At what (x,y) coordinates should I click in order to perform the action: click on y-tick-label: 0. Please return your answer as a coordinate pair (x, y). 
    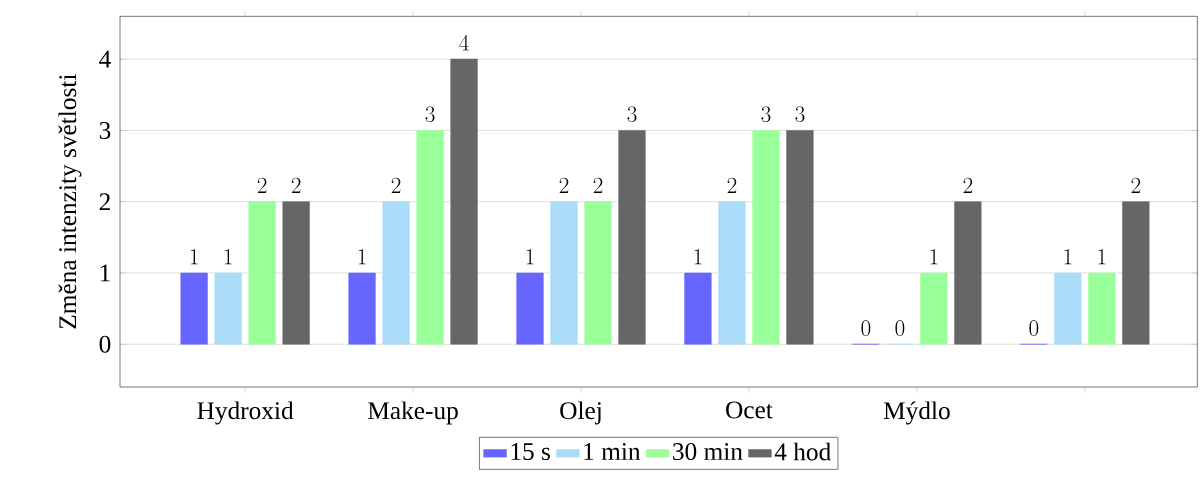
    Looking at the image, I should click on (105, 344).